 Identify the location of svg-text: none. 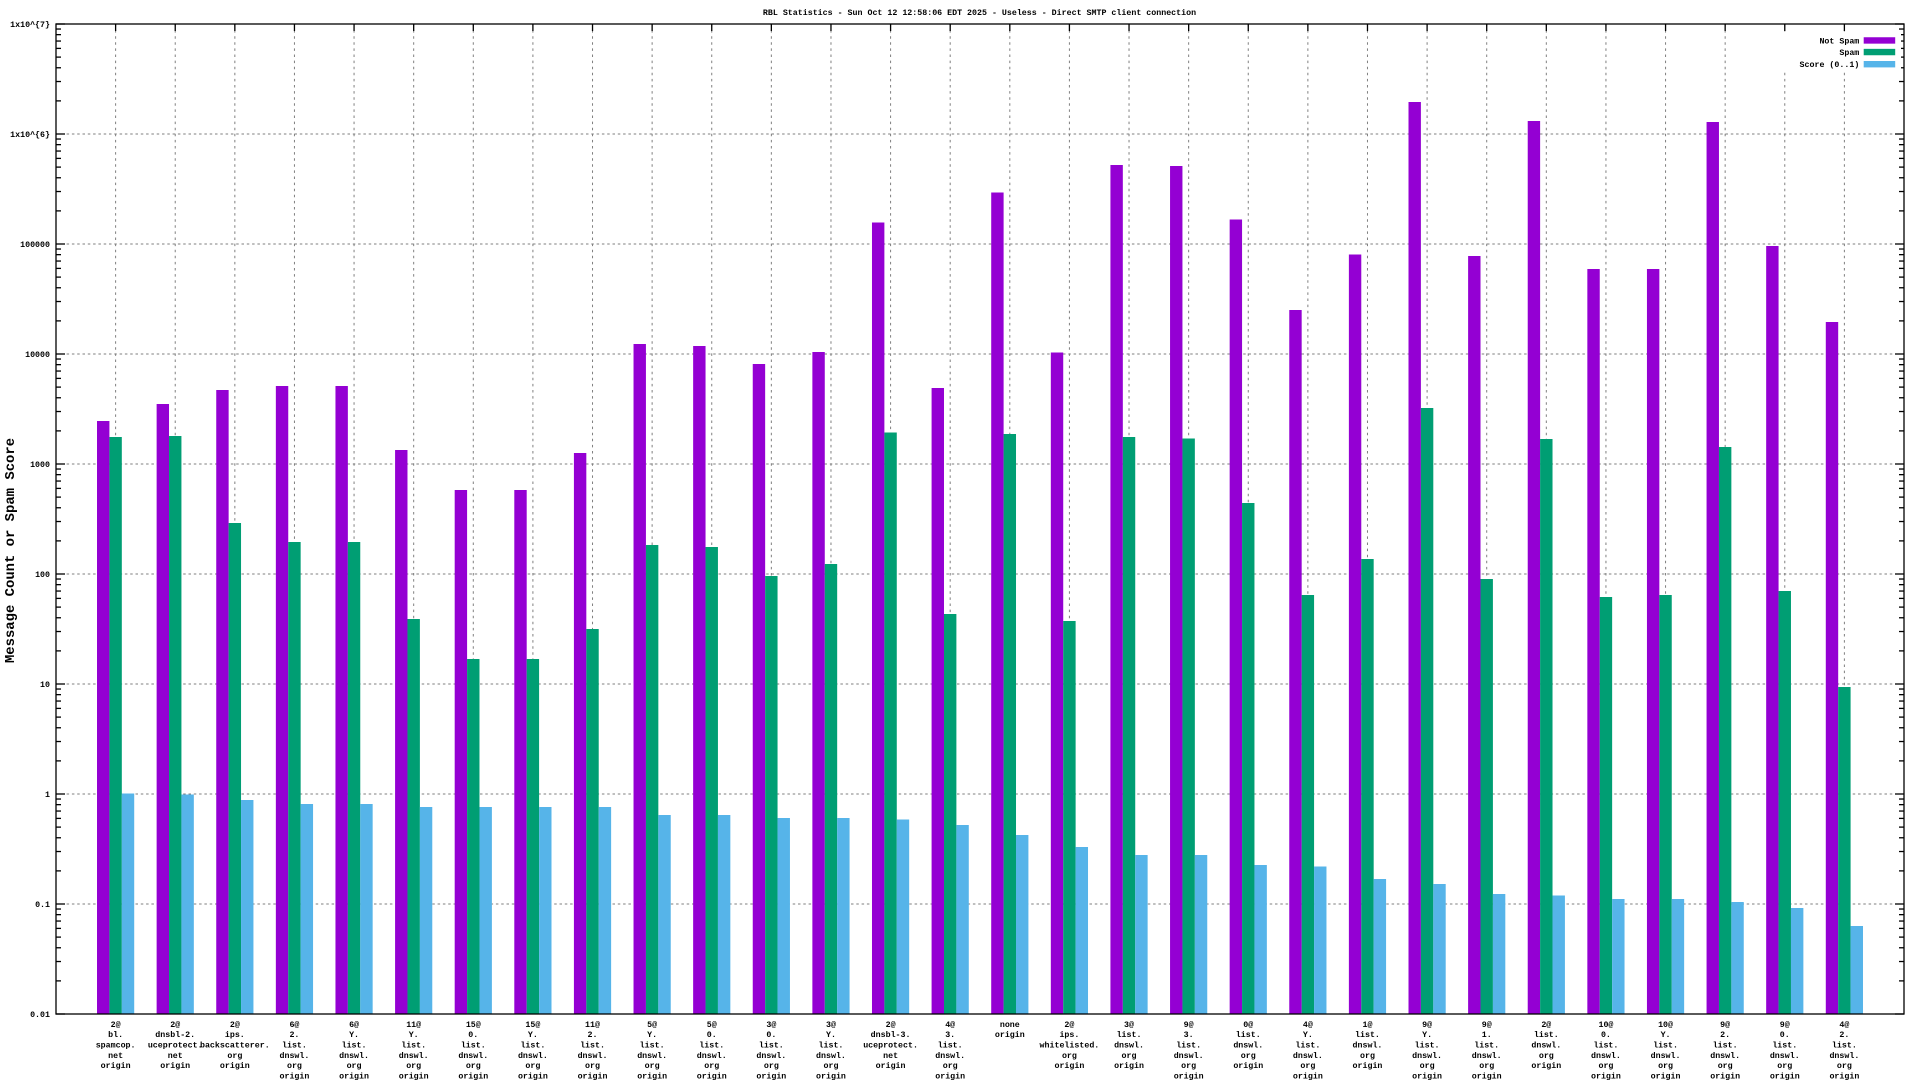
(1010, 1025).